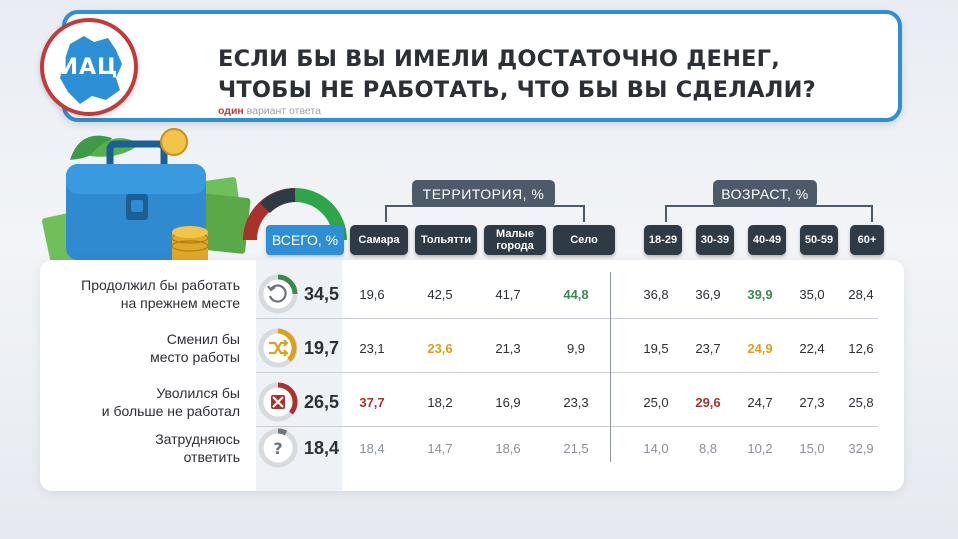 This screenshot has height=539, width=958. Describe the element at coordinates (508, 348) in the screenshot. I see `table-cell: 21,3` at that location.